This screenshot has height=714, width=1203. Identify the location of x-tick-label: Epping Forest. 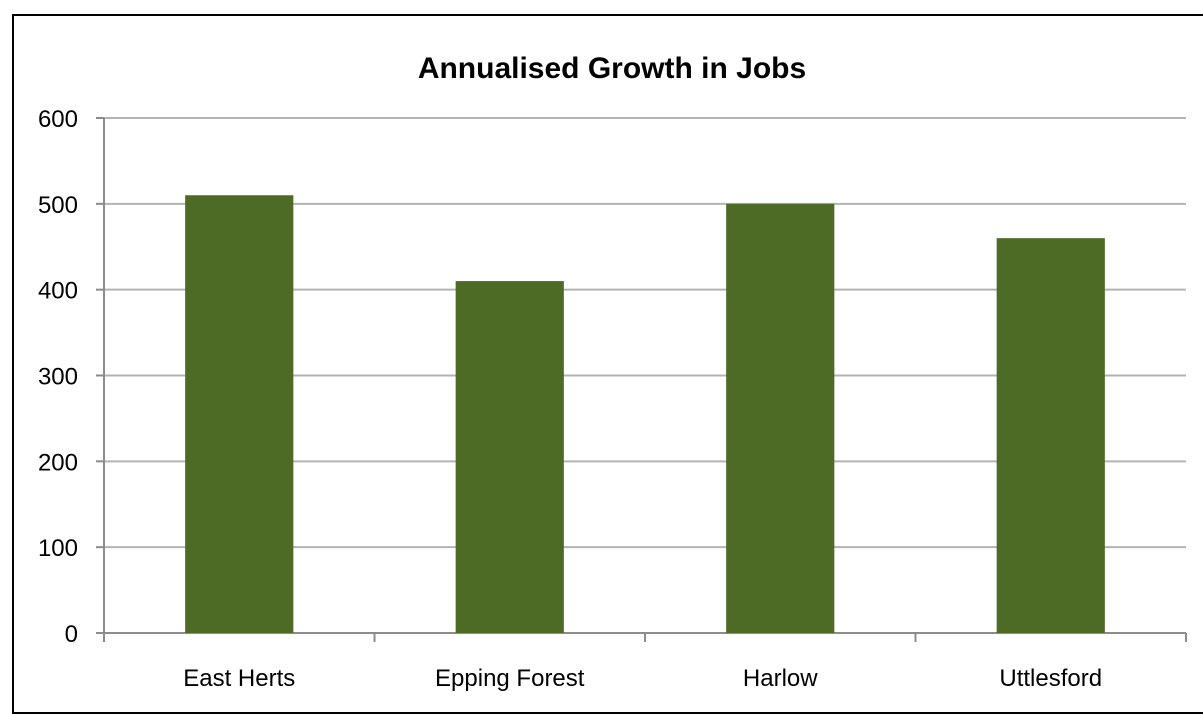
(510, 678).